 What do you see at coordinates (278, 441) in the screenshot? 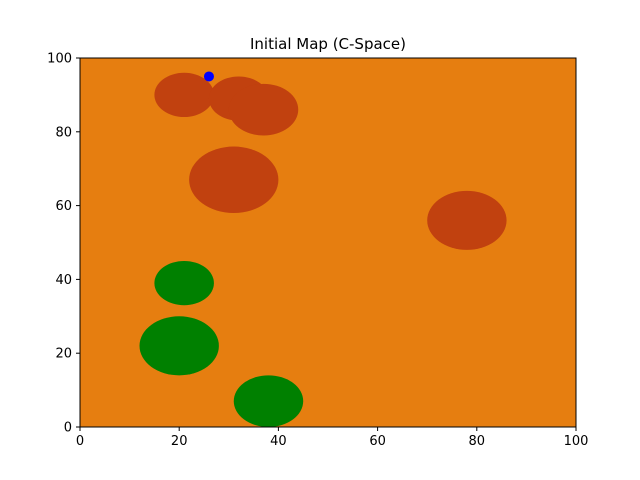
I see `x-tick-label: 40` at bounding box center [278, 441].